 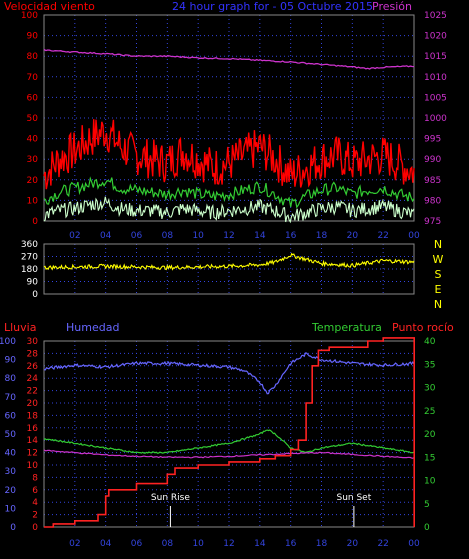 What do you see at coordinates (229, 373) in the screenshot?
I see `humidity-series` at bounding box center [229, 373].